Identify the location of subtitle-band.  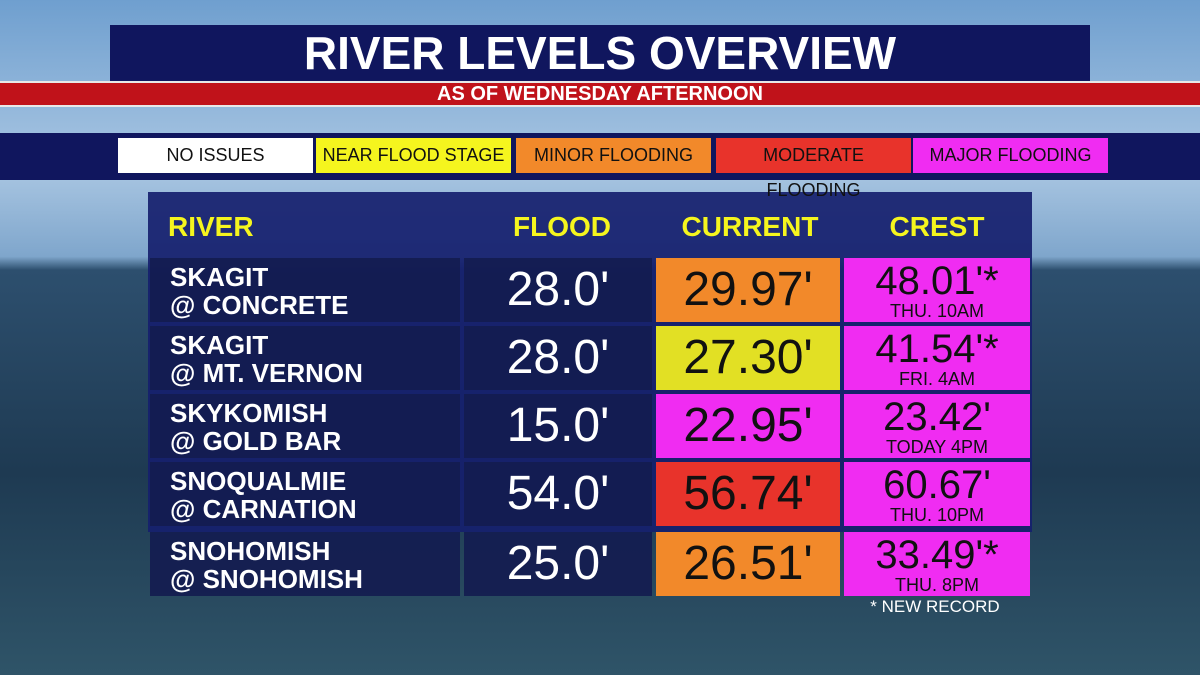
(600, 94).